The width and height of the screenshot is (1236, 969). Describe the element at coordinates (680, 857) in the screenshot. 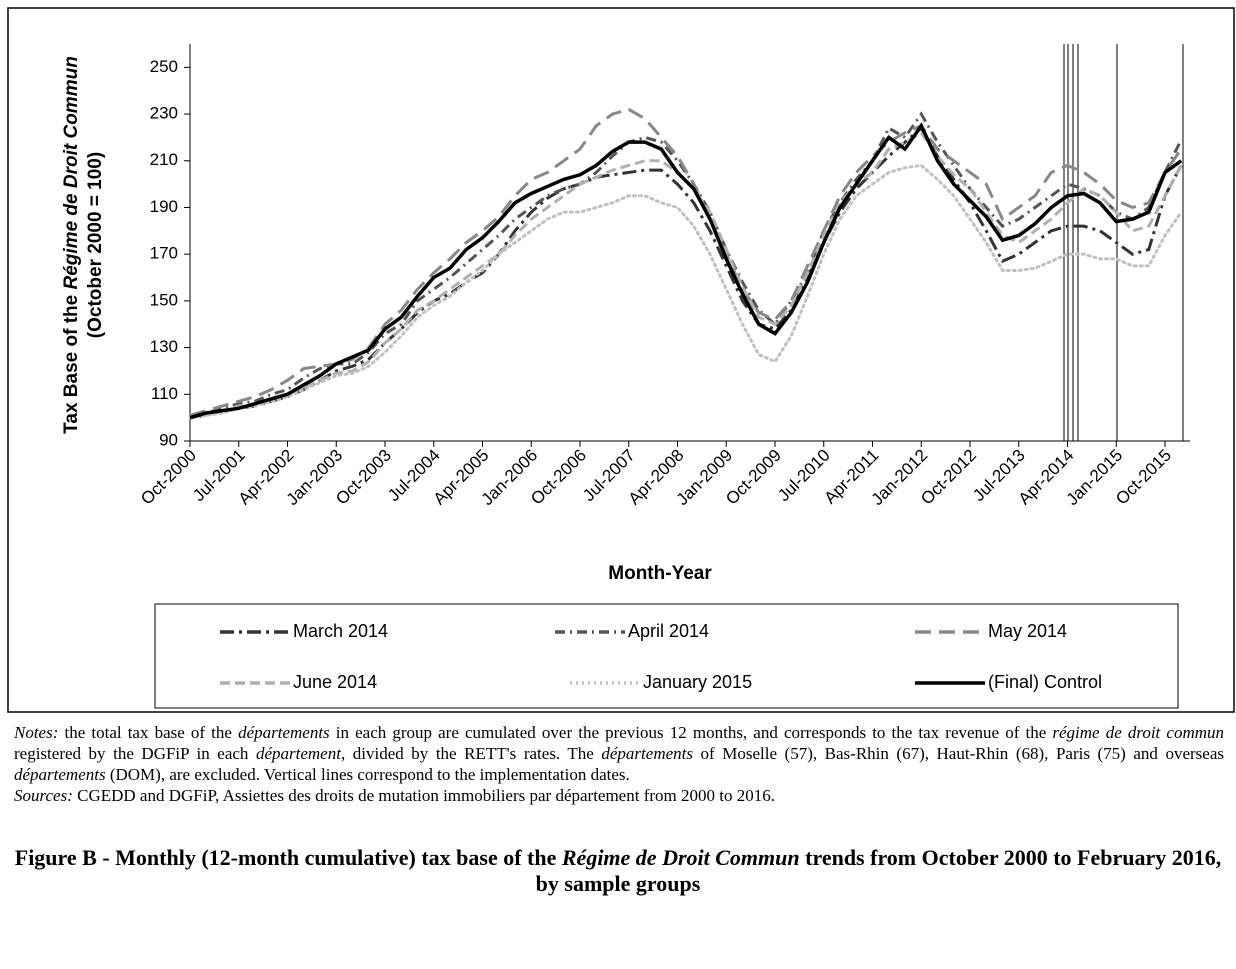

I see `text-part: Régime de Droit Commun` at that location.